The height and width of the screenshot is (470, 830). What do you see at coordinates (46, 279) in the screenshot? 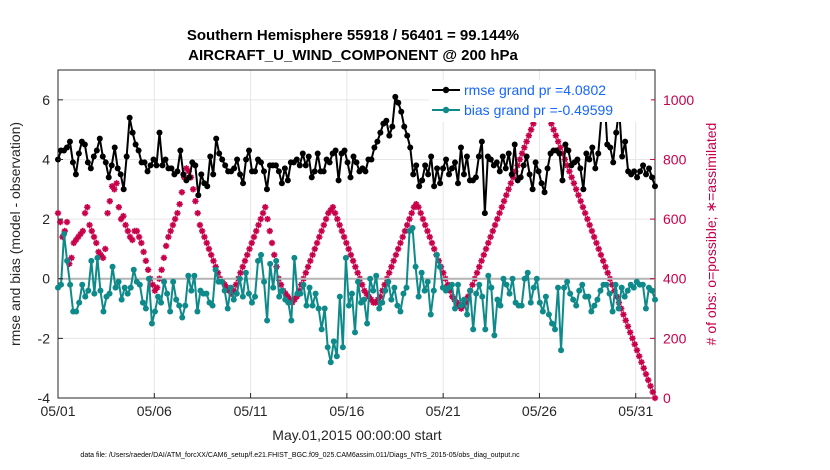
I see `y-tick-label: 0` at bounding box center [46, 279].